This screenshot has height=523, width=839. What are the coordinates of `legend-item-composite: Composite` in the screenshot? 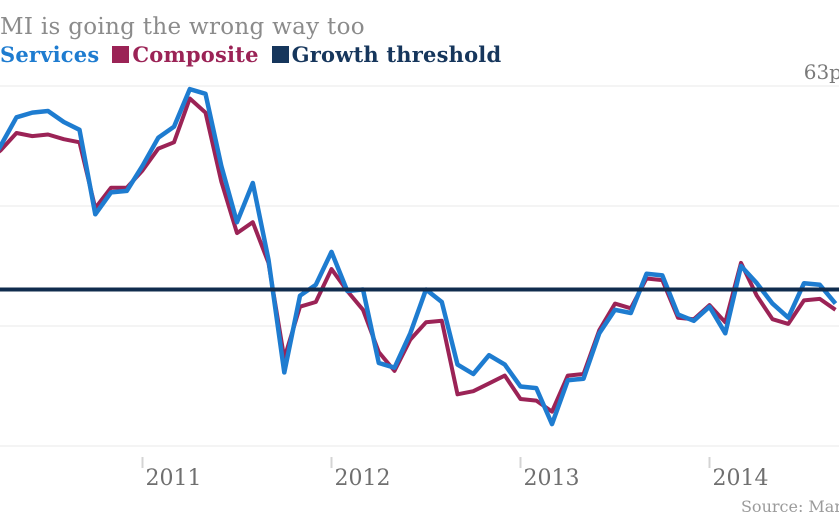 It's located at (185, 54).